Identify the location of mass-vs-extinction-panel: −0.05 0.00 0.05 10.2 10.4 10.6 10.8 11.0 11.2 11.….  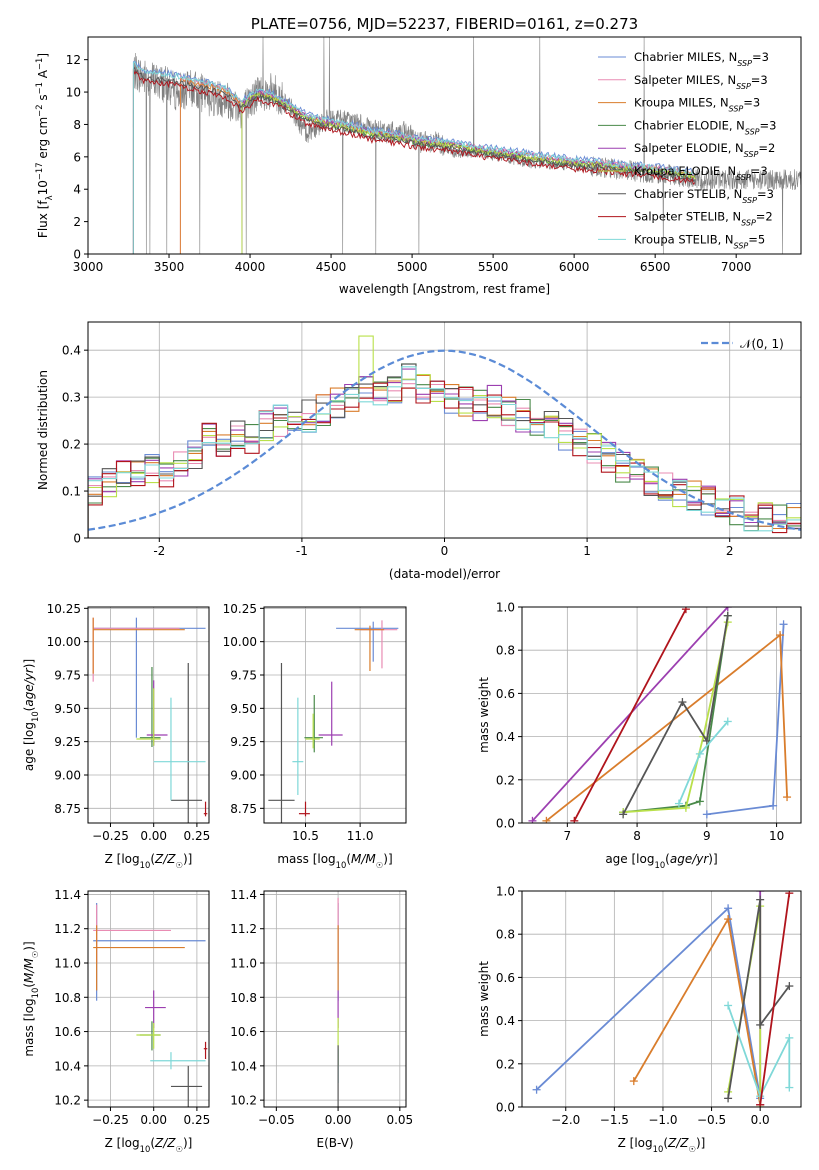
(321, 1019).